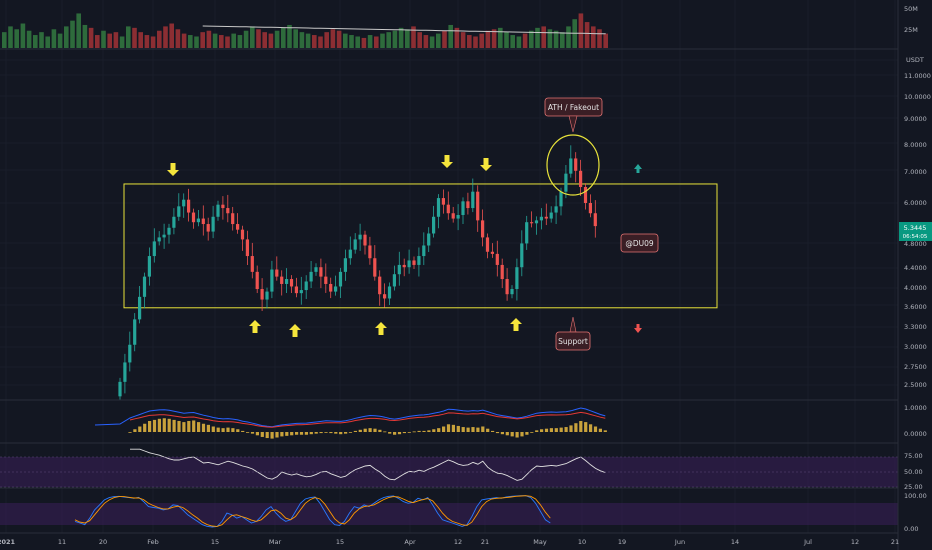 The image size is (932, 550). Describe the element at coordinates (913, 456) in the screenshot. I see `rsi-axis-tick: 75.00` at that location.